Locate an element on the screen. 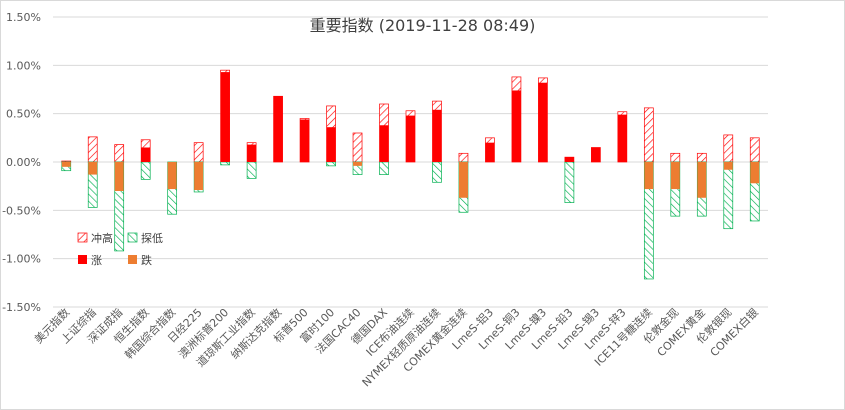  y-tick-label: -1.00% is located at coordinates (21, 259).